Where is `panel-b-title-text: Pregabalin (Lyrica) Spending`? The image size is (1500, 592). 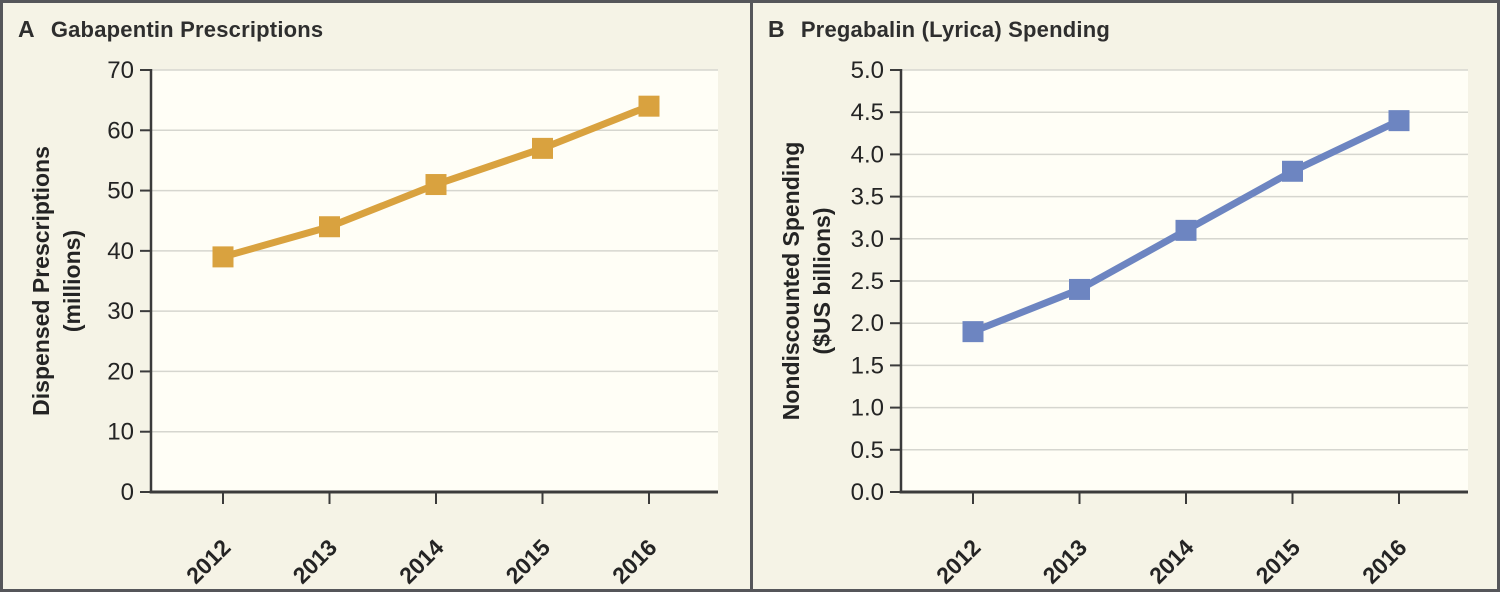 panel-b-title-text: Pregabalin (Lyrica) Spending is located at coordinates (955, 29).